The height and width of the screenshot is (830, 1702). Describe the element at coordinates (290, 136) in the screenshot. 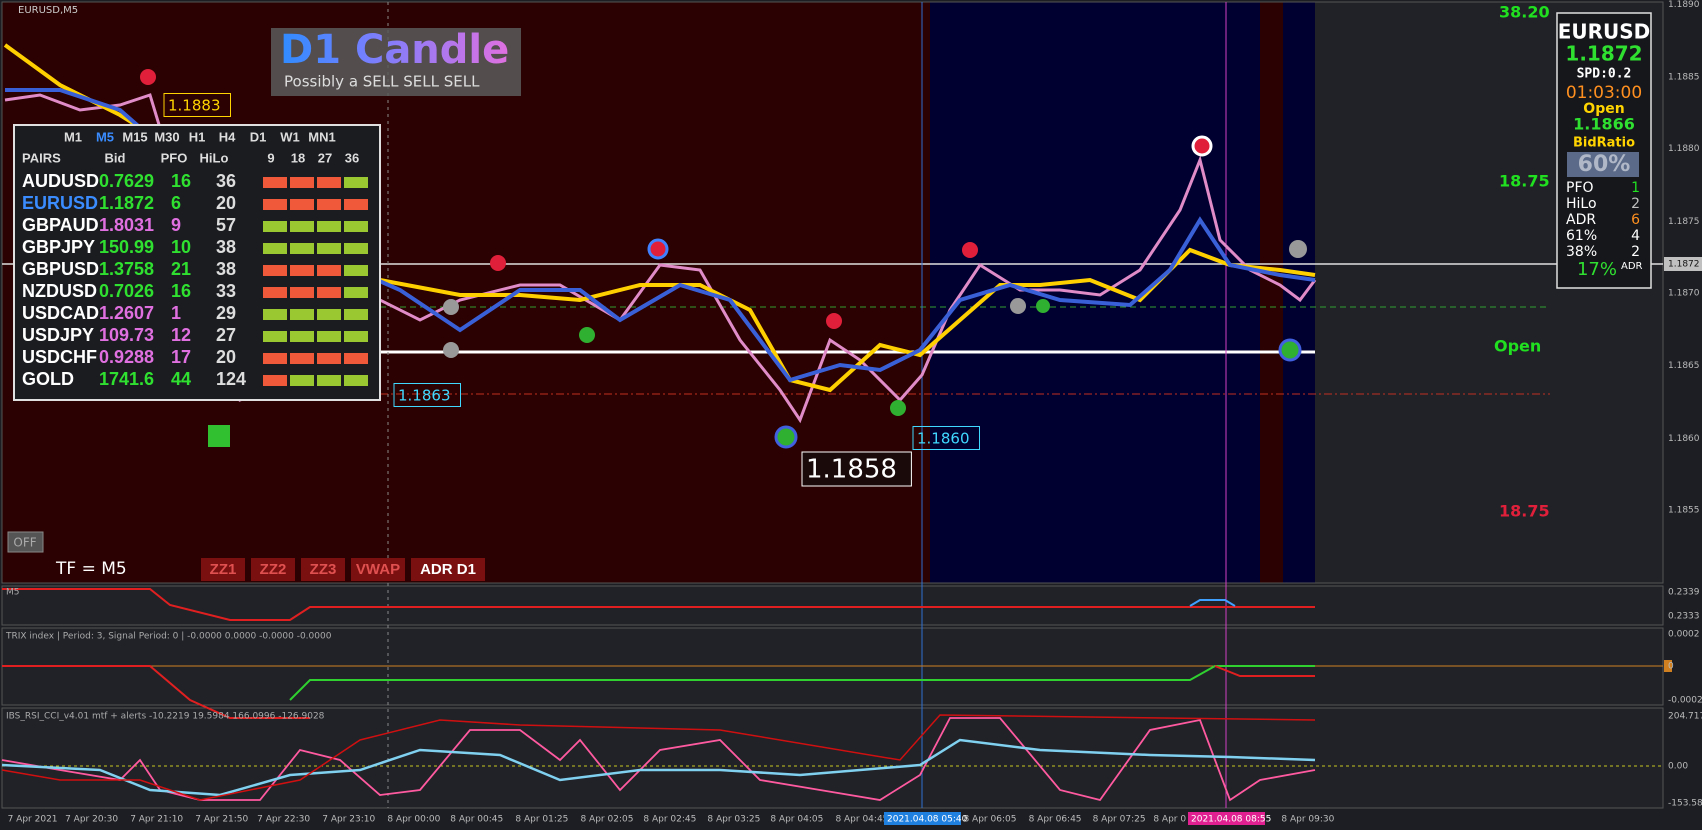

I see `timeframe: W1` at that location.